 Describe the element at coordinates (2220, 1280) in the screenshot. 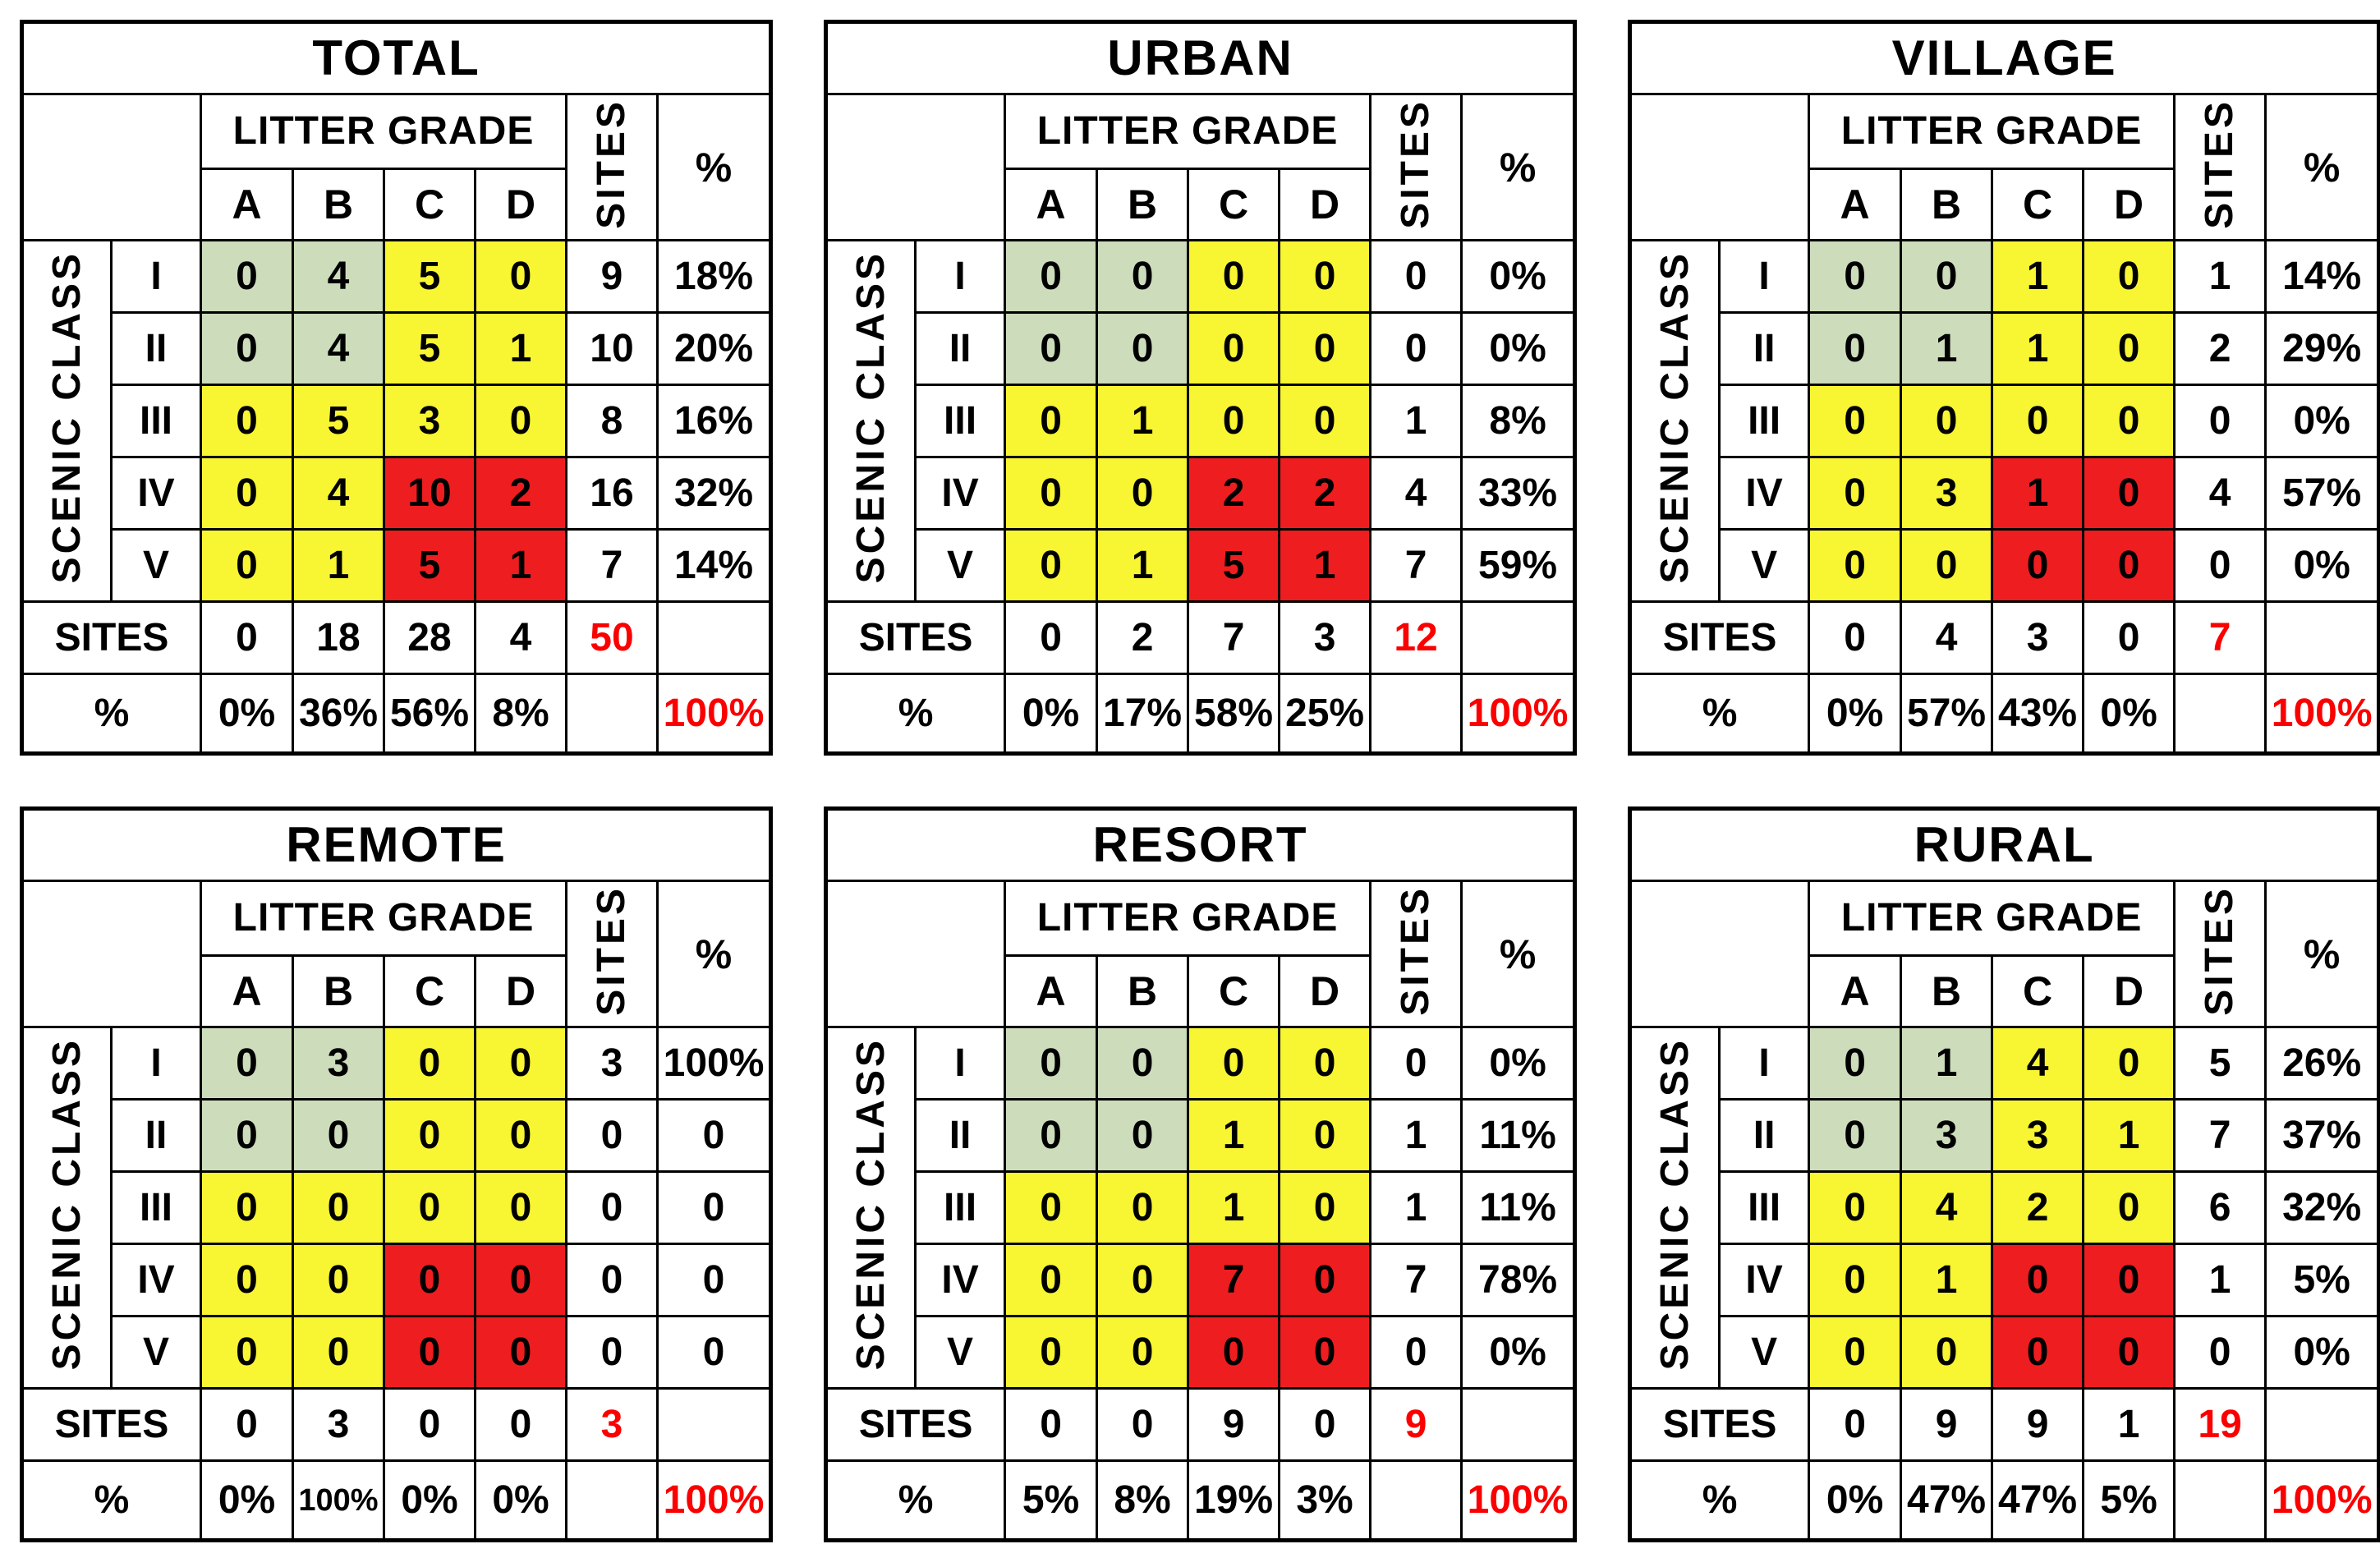

I see `row-sites-total: 1` at that location.